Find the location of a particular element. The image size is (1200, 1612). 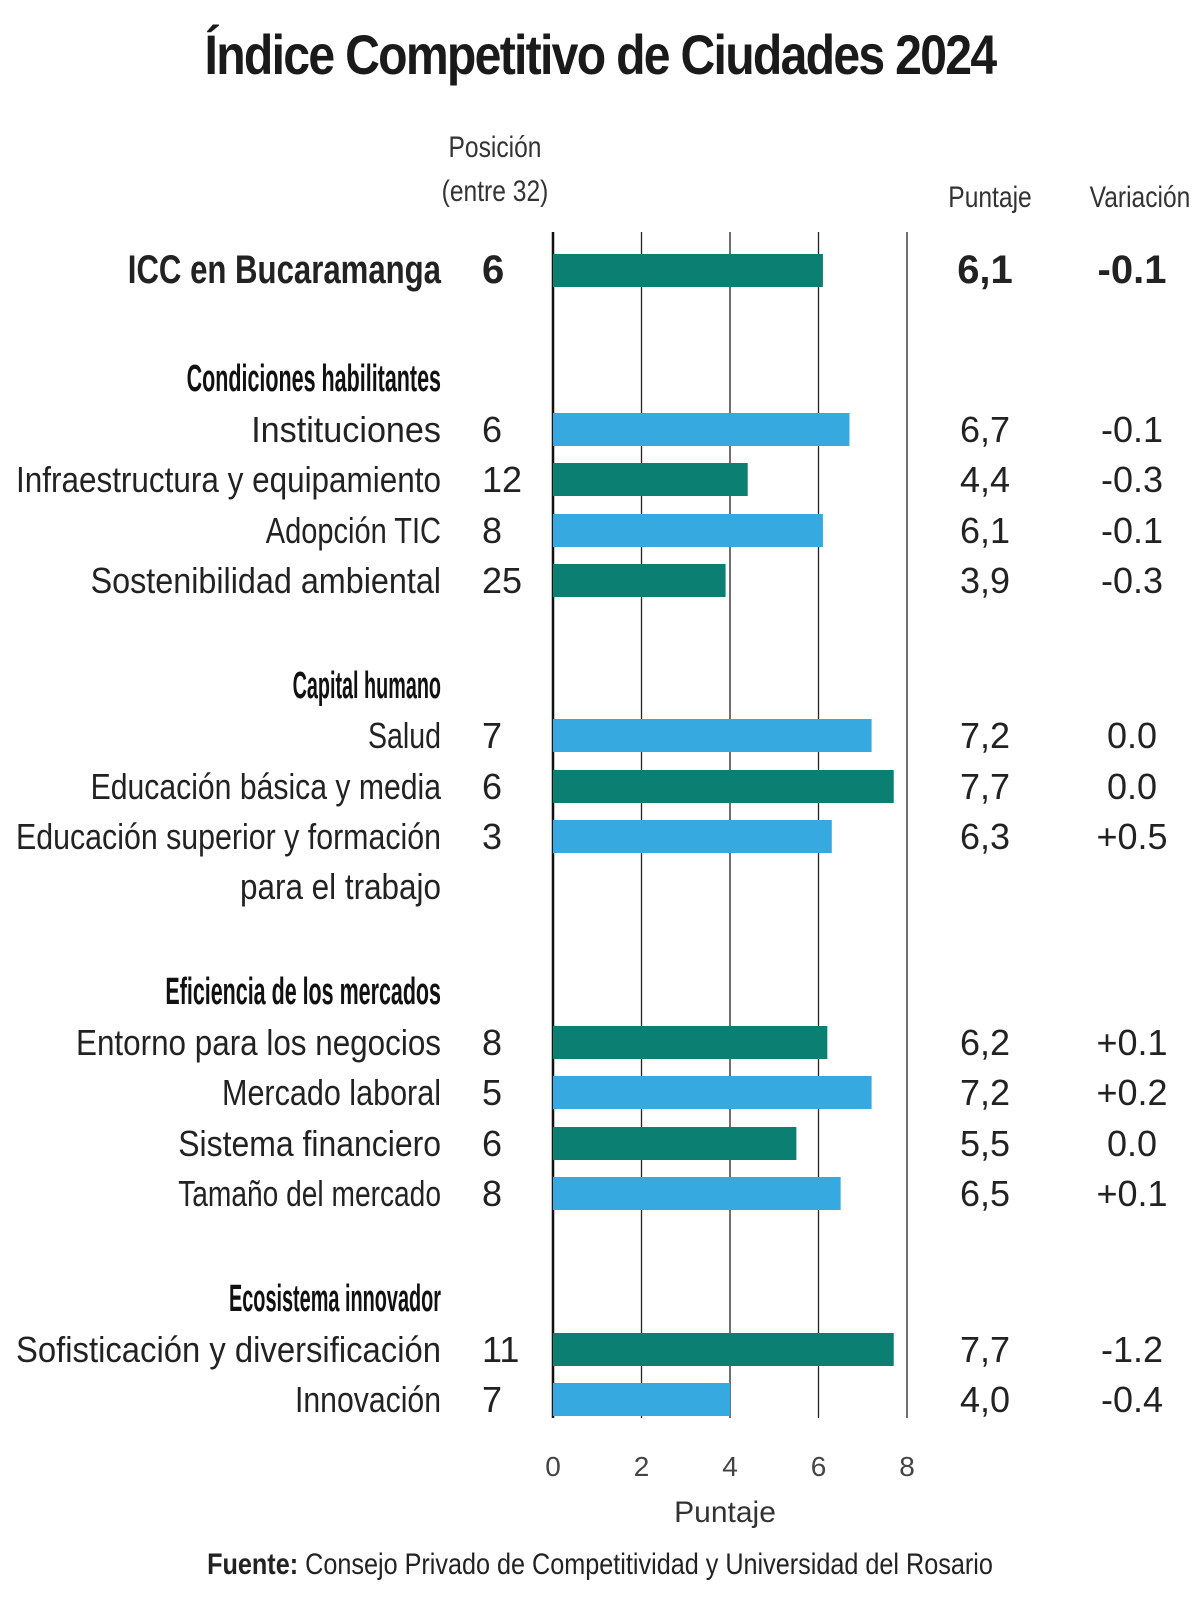

x-tick-label: 2 is located at coordinates (642, 1466).